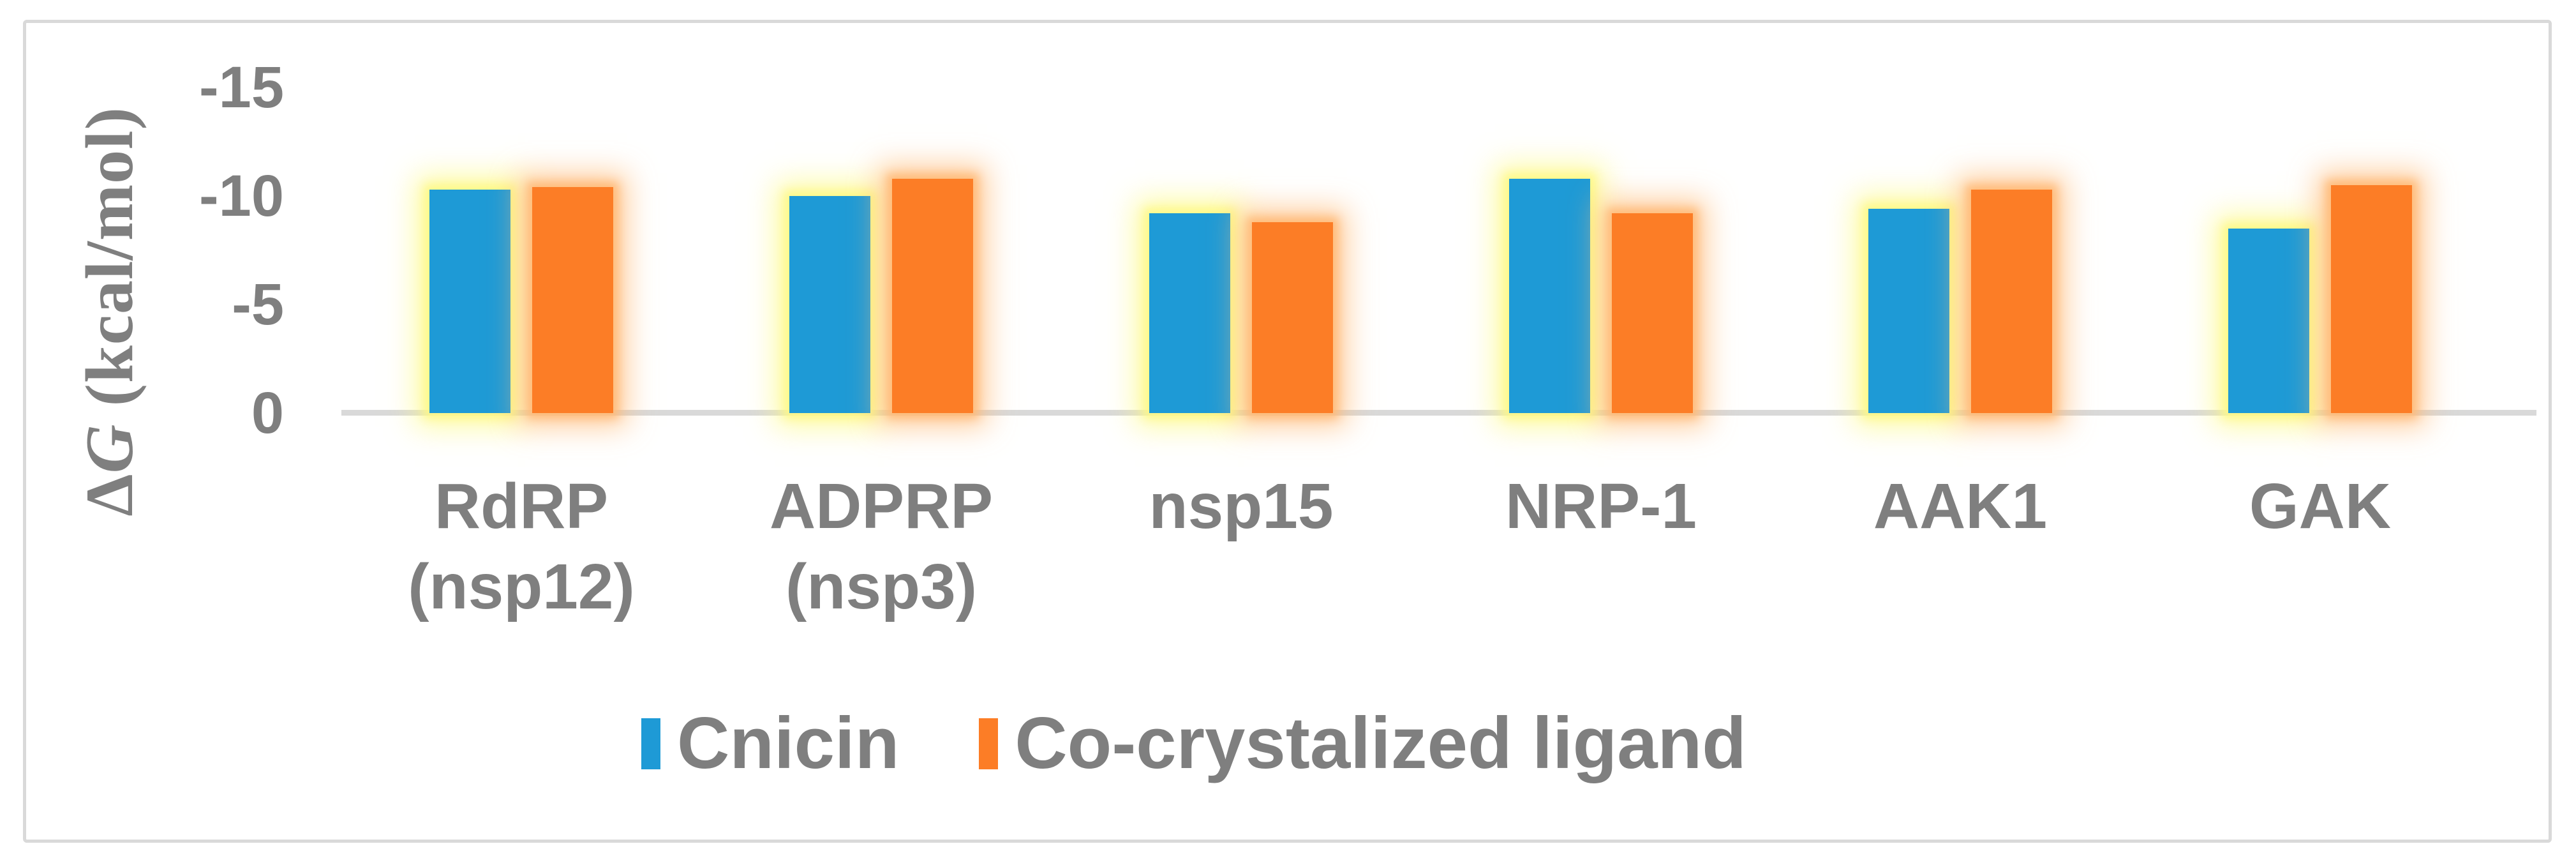 The width and height of the screenshot is (2576, 867). I want to click on y-axis-title-delta: Δ, so click(109, 494).